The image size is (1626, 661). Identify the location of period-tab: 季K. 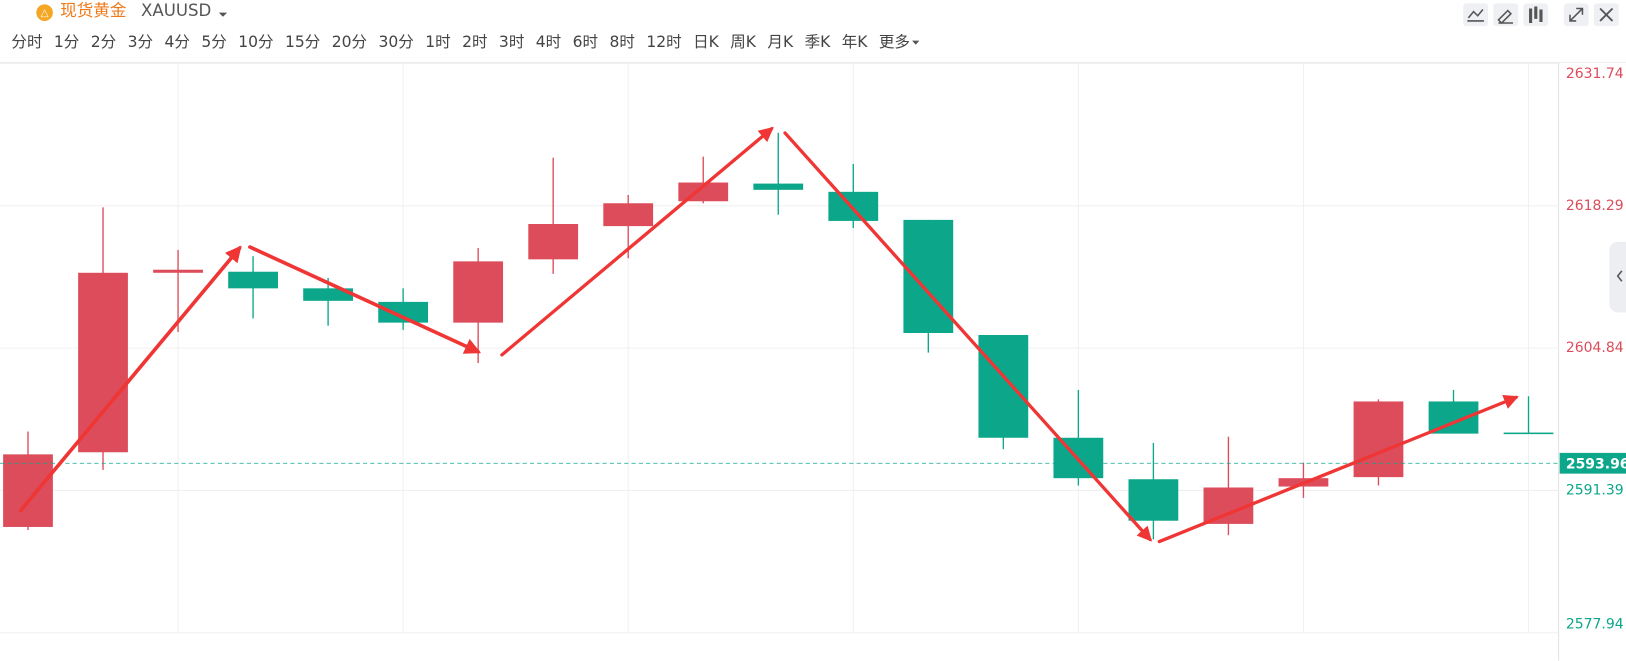
(818, 42).